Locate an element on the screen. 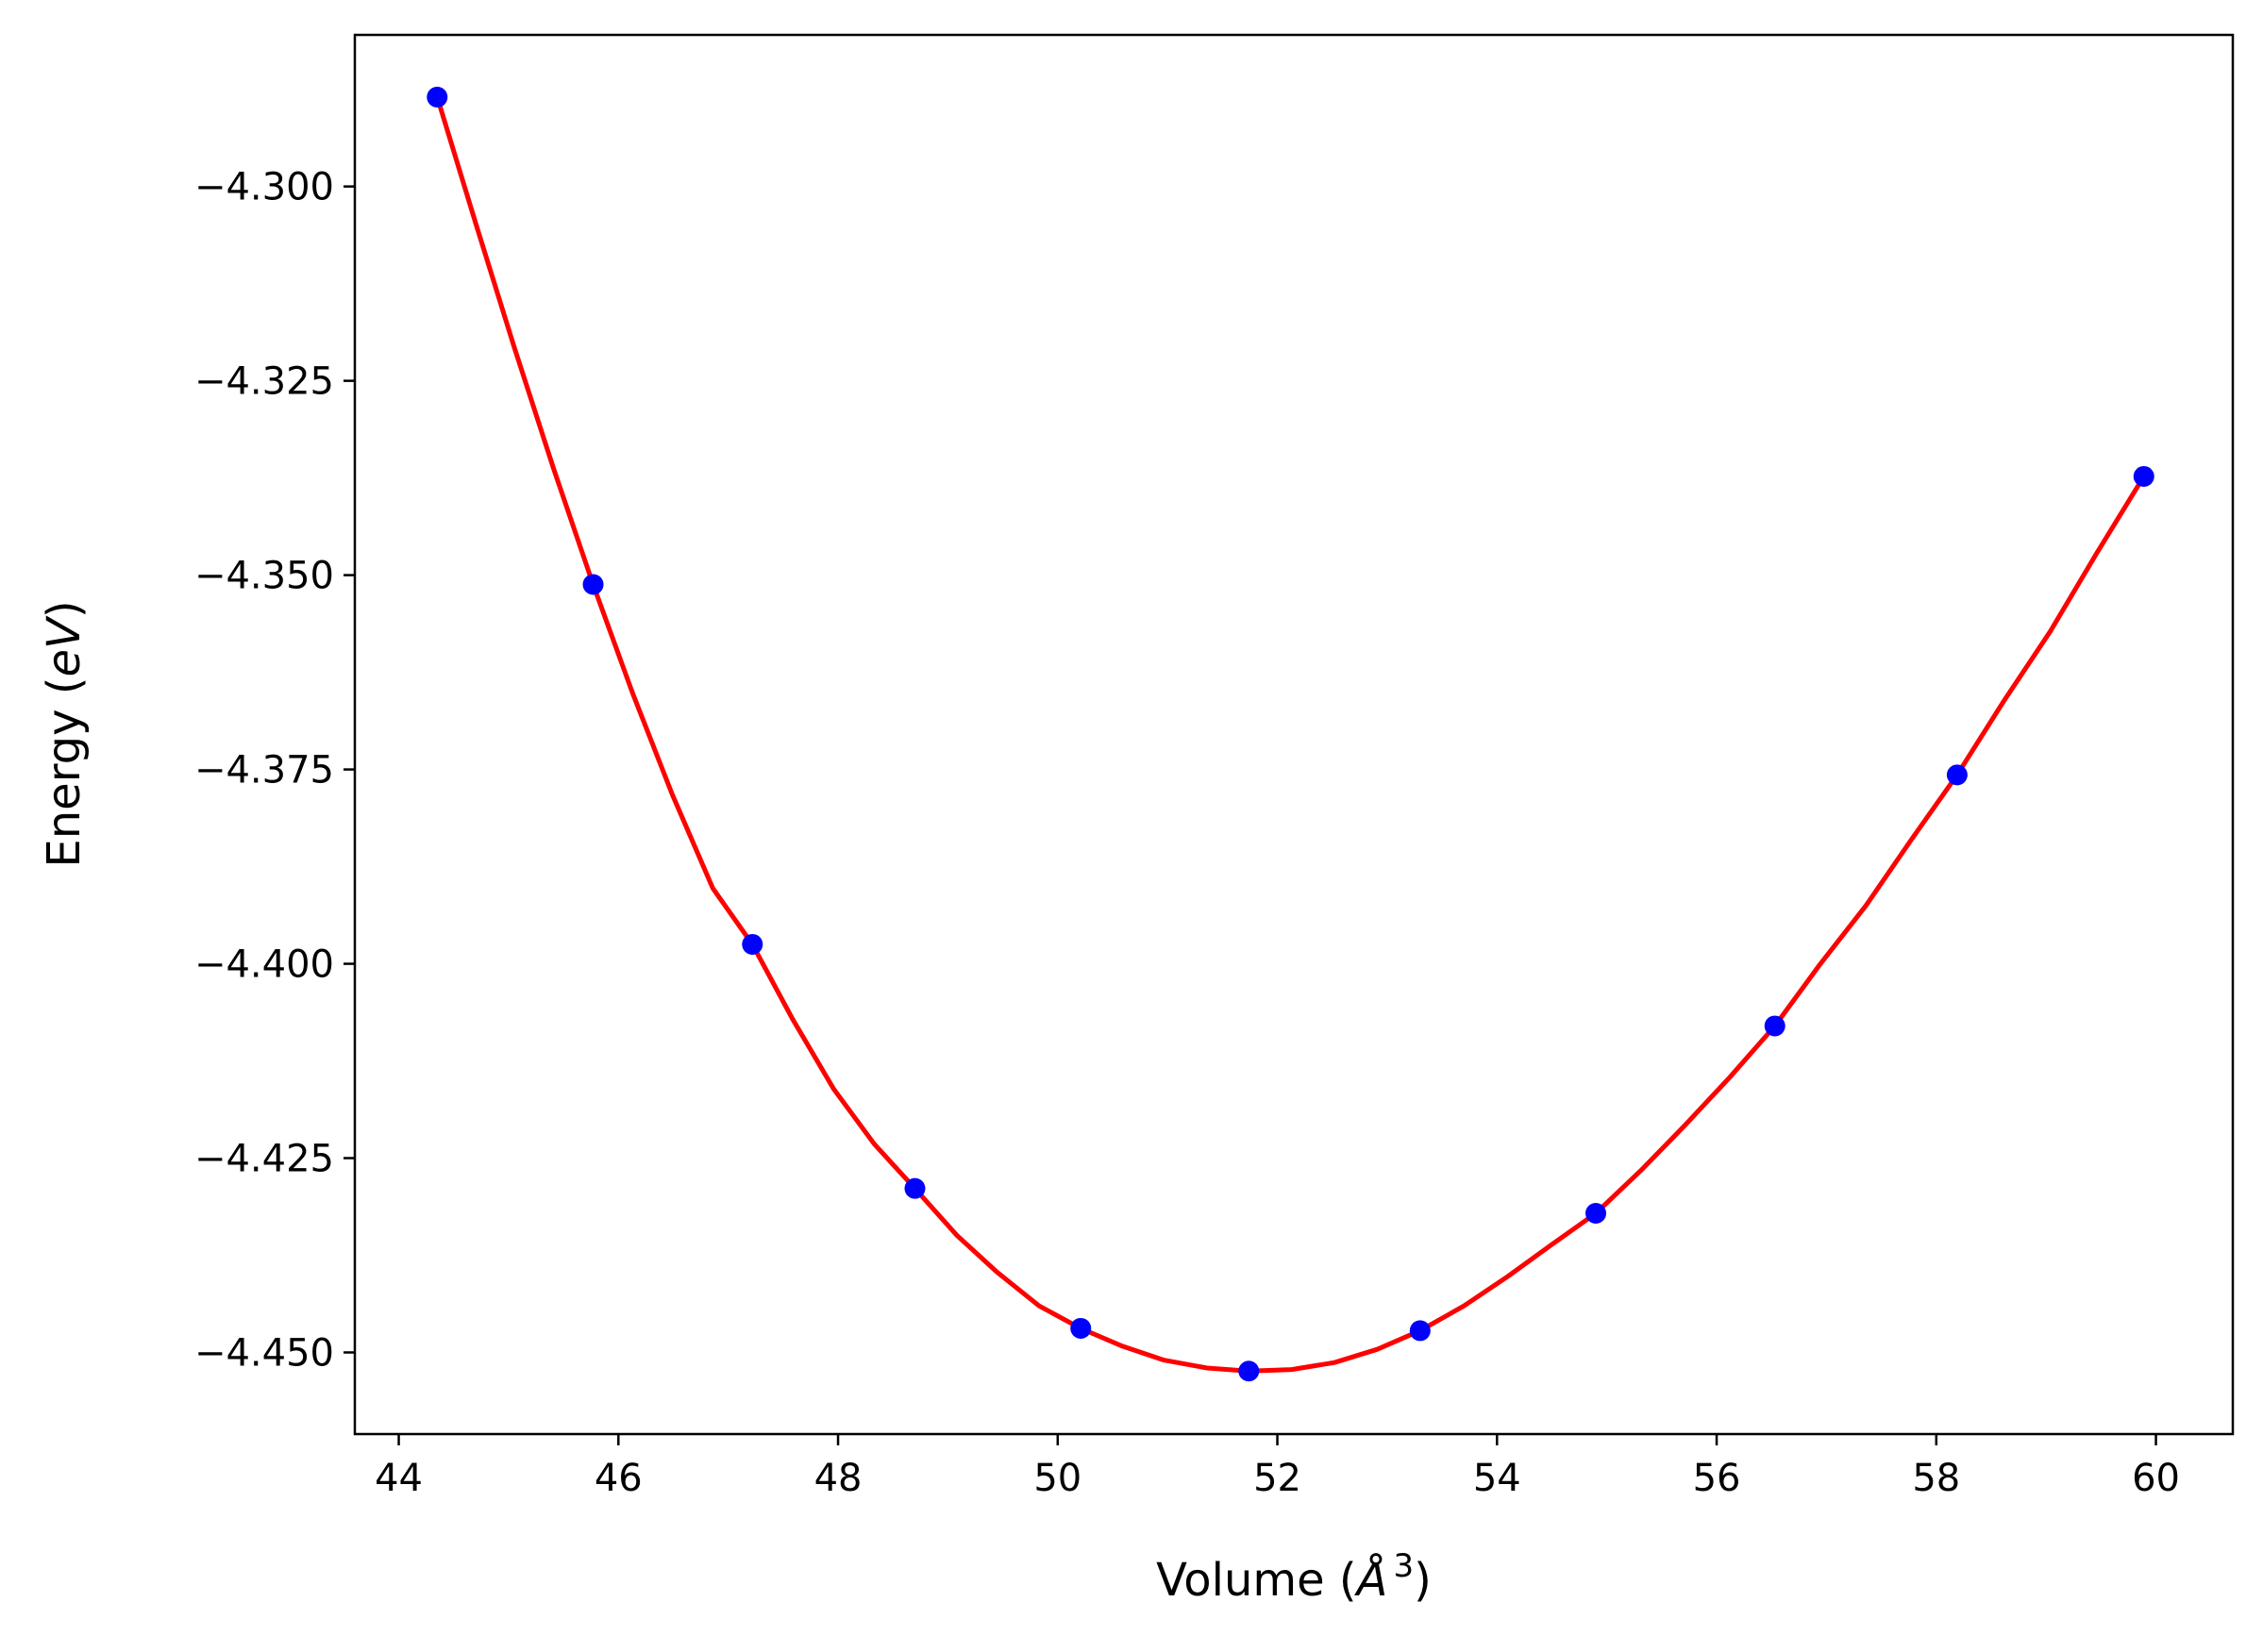  x-tick-label: 60 is located at coordinates (2156, 1478).